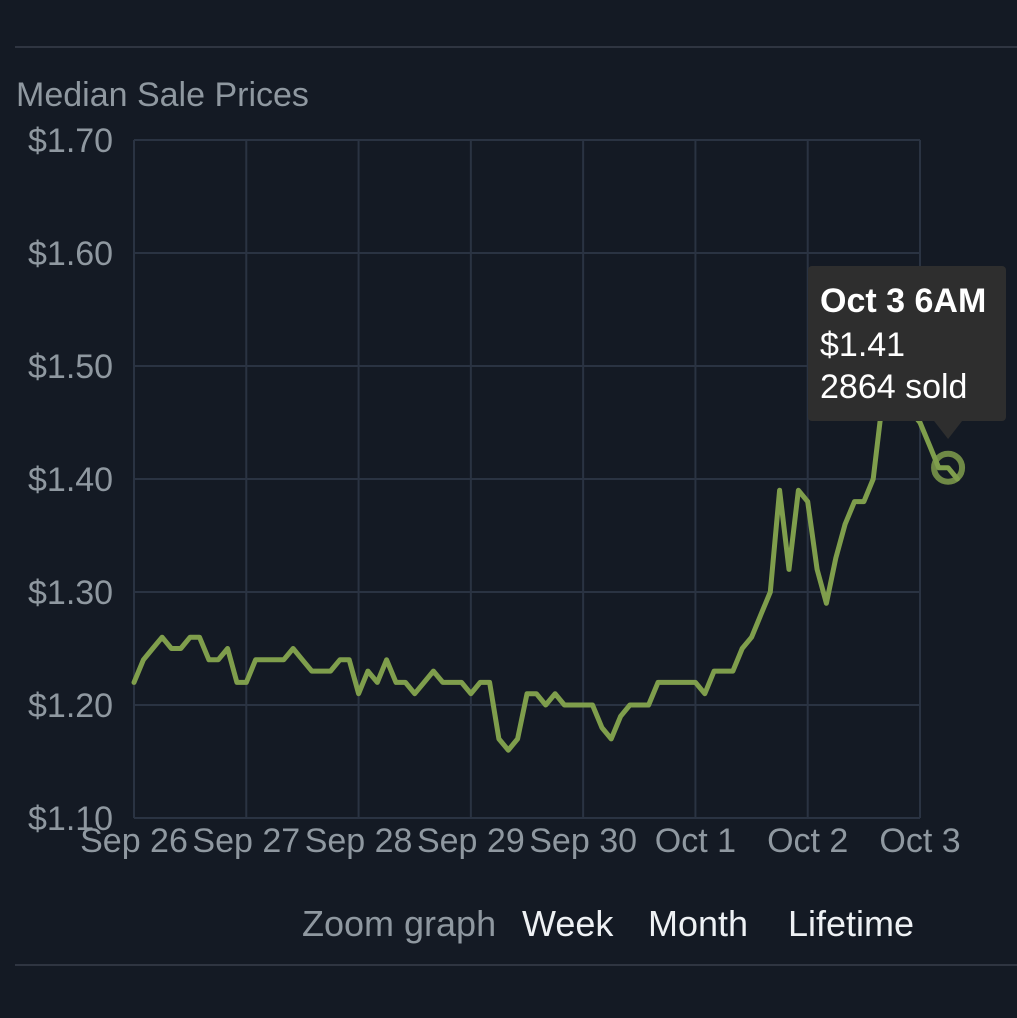  What do you see at coordinates (919, 841) in the screenshot?
I see `x-tick-label: Oct 3` at bounding box center [919, 841].